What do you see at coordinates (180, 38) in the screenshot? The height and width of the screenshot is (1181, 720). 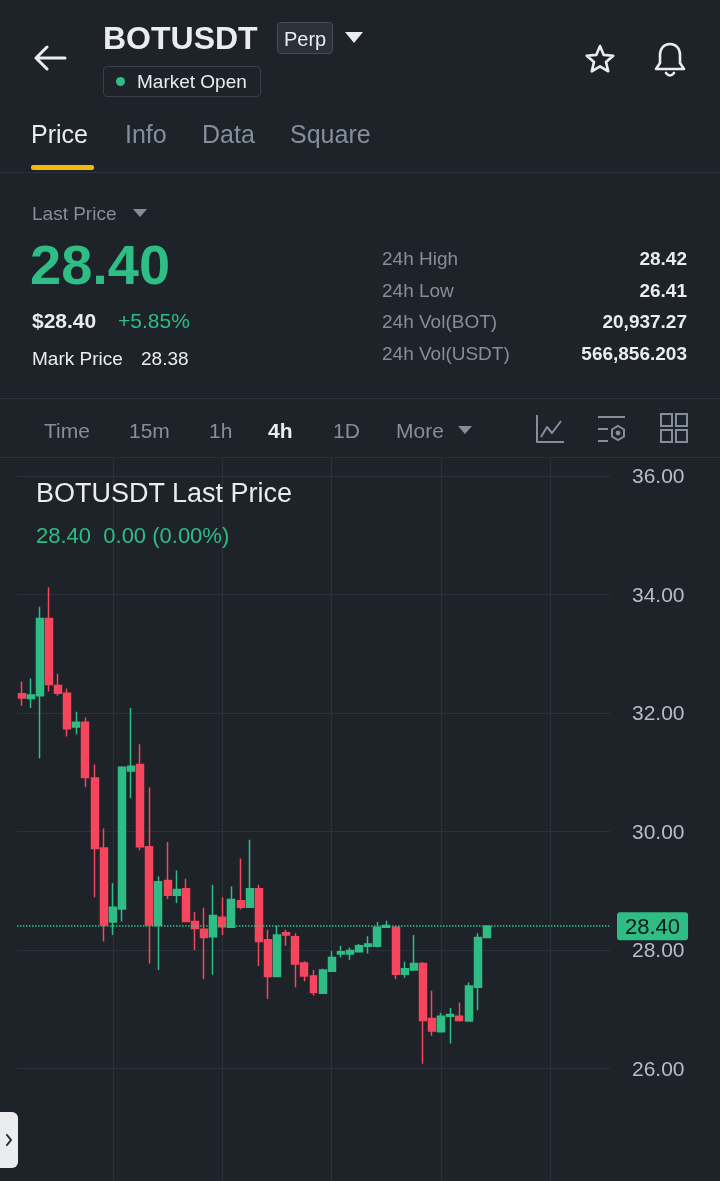 I see `text: BOTUSDT` at bounding box center [180, 38].